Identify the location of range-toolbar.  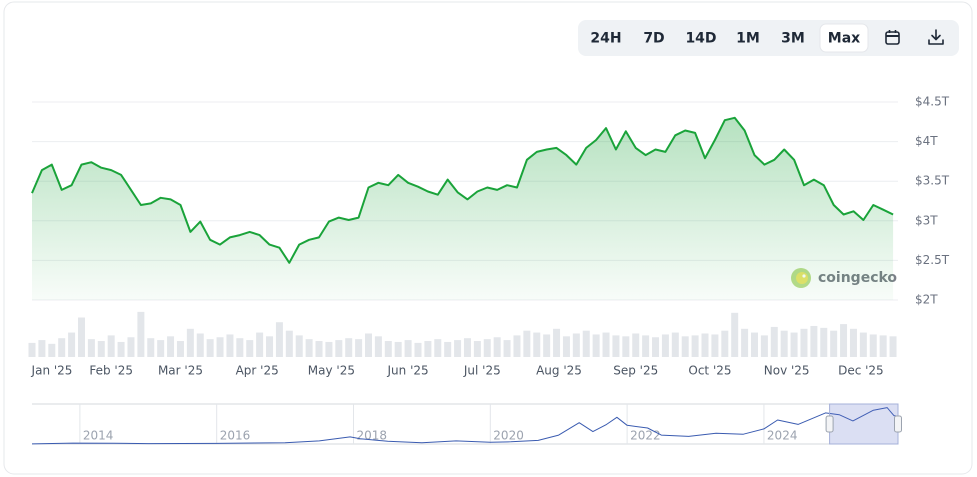
(768, 38).